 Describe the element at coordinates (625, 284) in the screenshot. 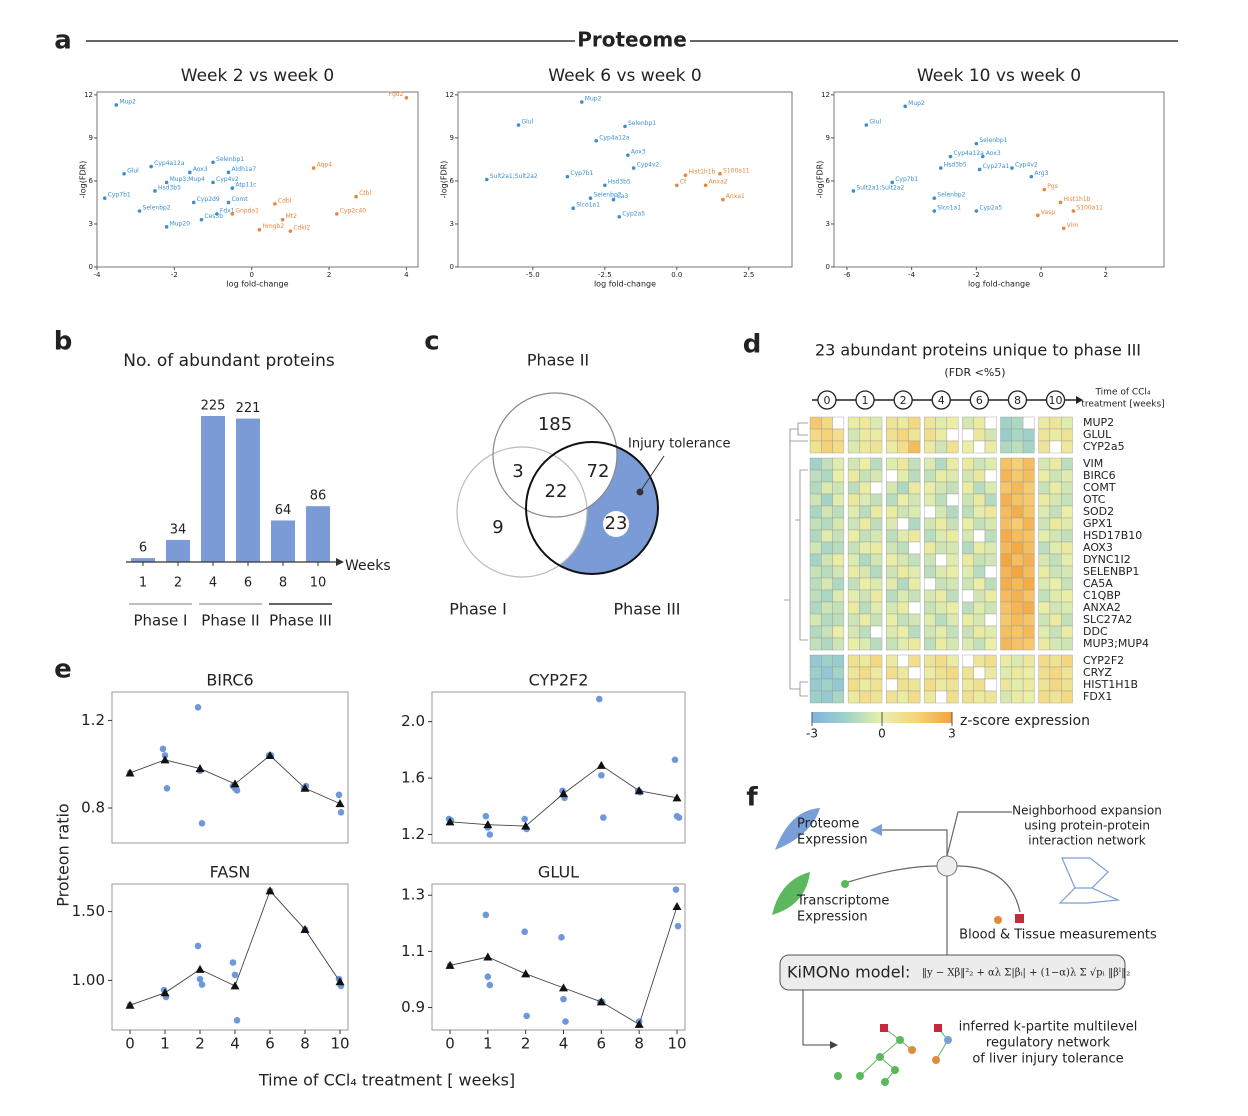

I see `x-axis-label: log fold-change` at that location.